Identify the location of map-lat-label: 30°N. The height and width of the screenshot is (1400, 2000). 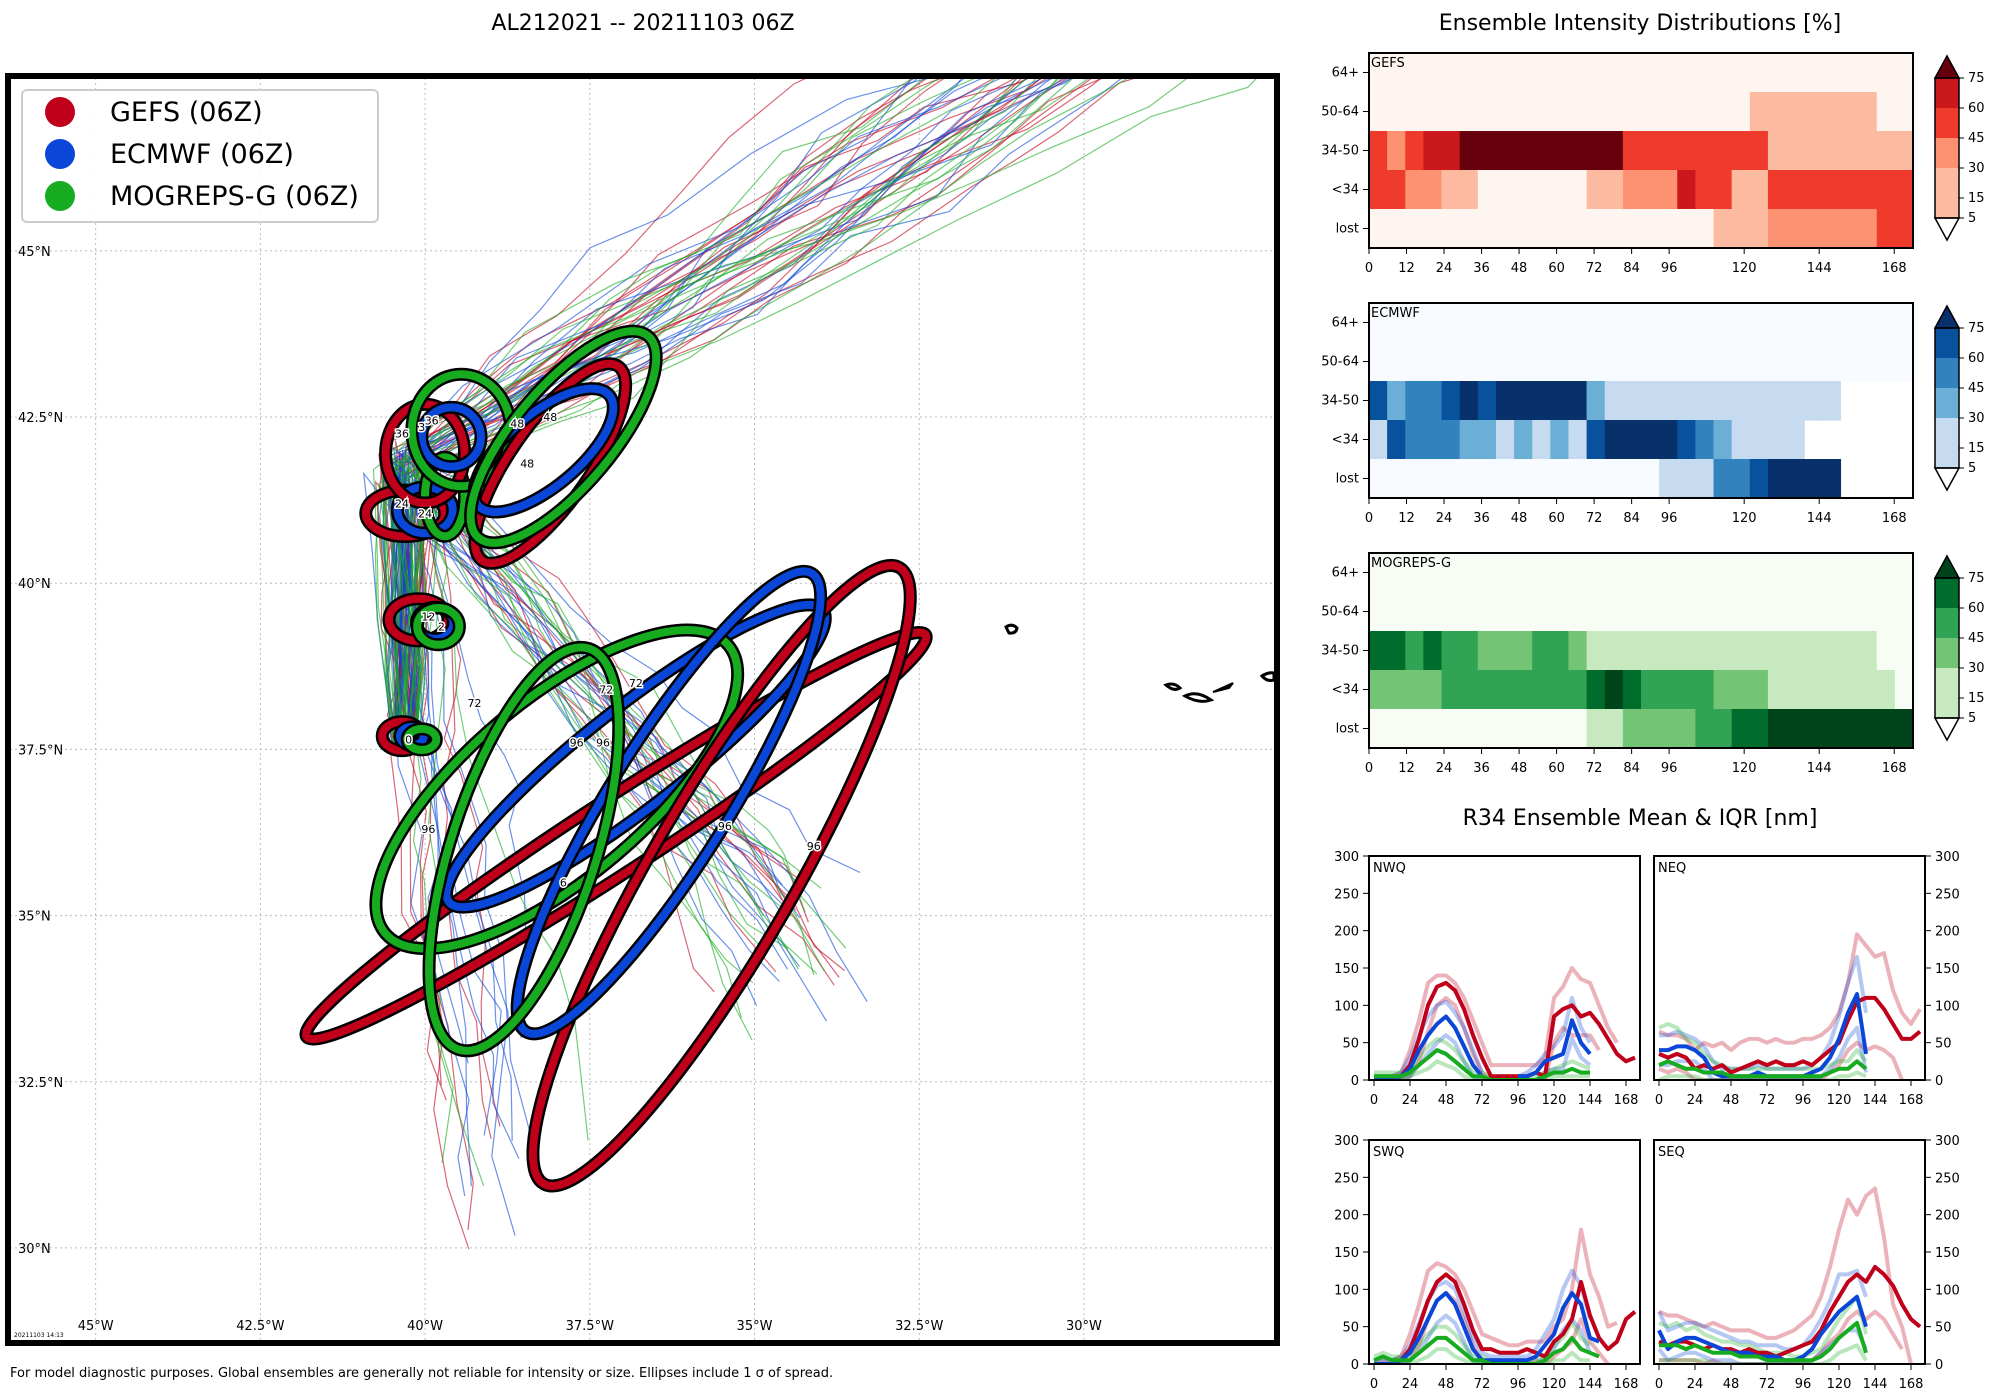
(34, 1249).